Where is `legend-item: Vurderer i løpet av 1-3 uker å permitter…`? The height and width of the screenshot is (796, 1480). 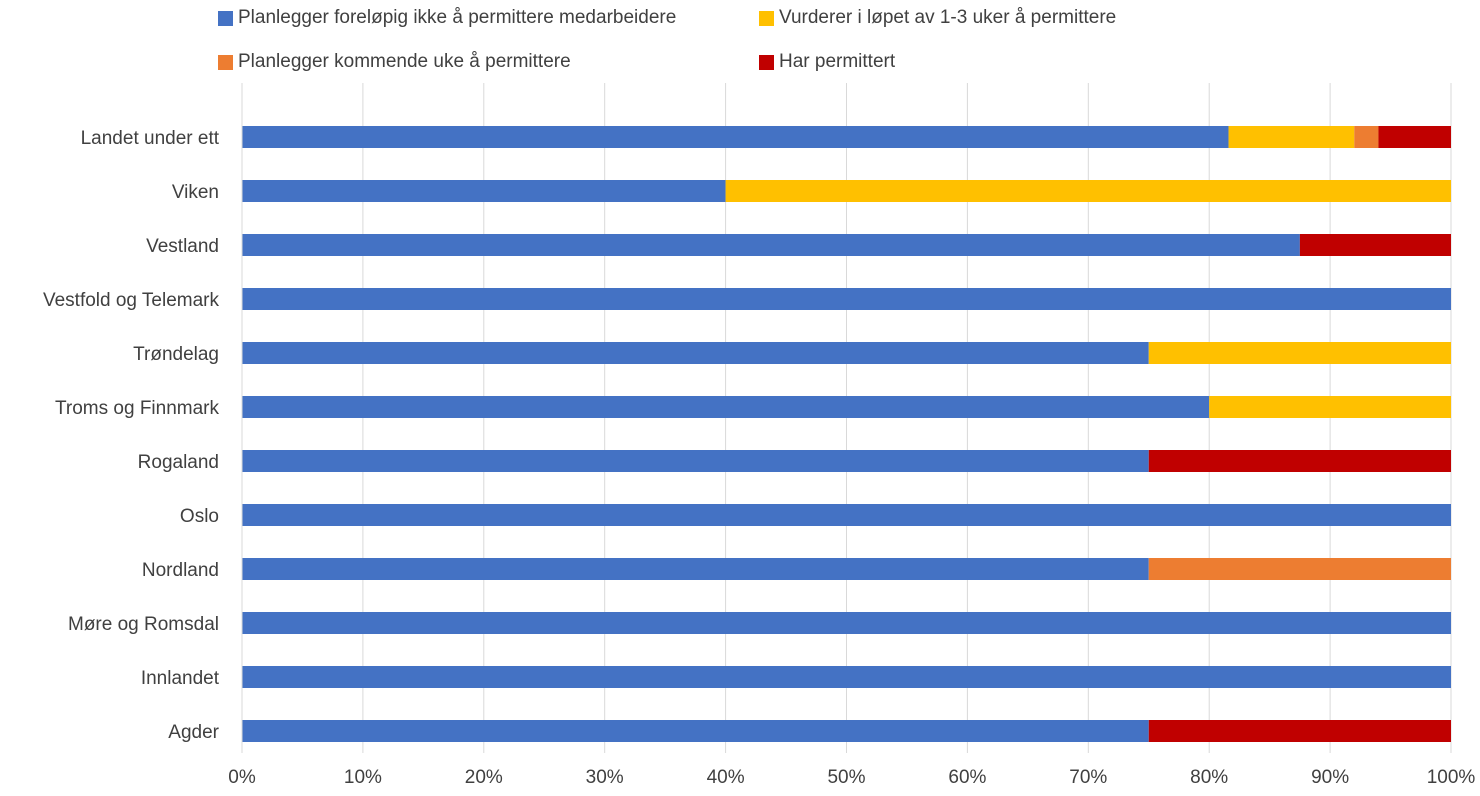
legend-item: Vurderer i løpet av 1-3 uker å permitter… is located at coordinates (937, 18).